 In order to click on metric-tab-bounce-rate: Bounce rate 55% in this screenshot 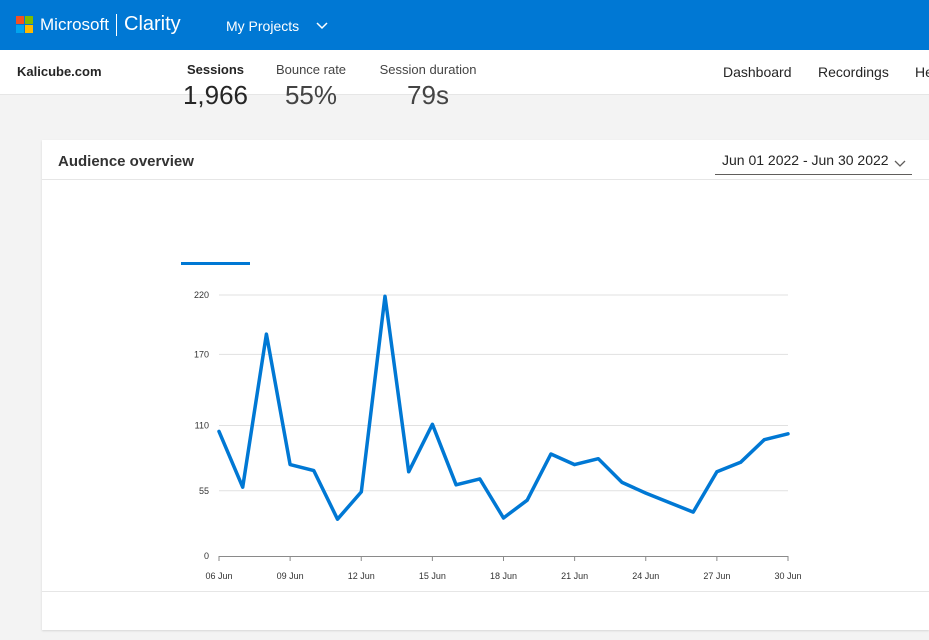, I will do `click(311, 86)`.